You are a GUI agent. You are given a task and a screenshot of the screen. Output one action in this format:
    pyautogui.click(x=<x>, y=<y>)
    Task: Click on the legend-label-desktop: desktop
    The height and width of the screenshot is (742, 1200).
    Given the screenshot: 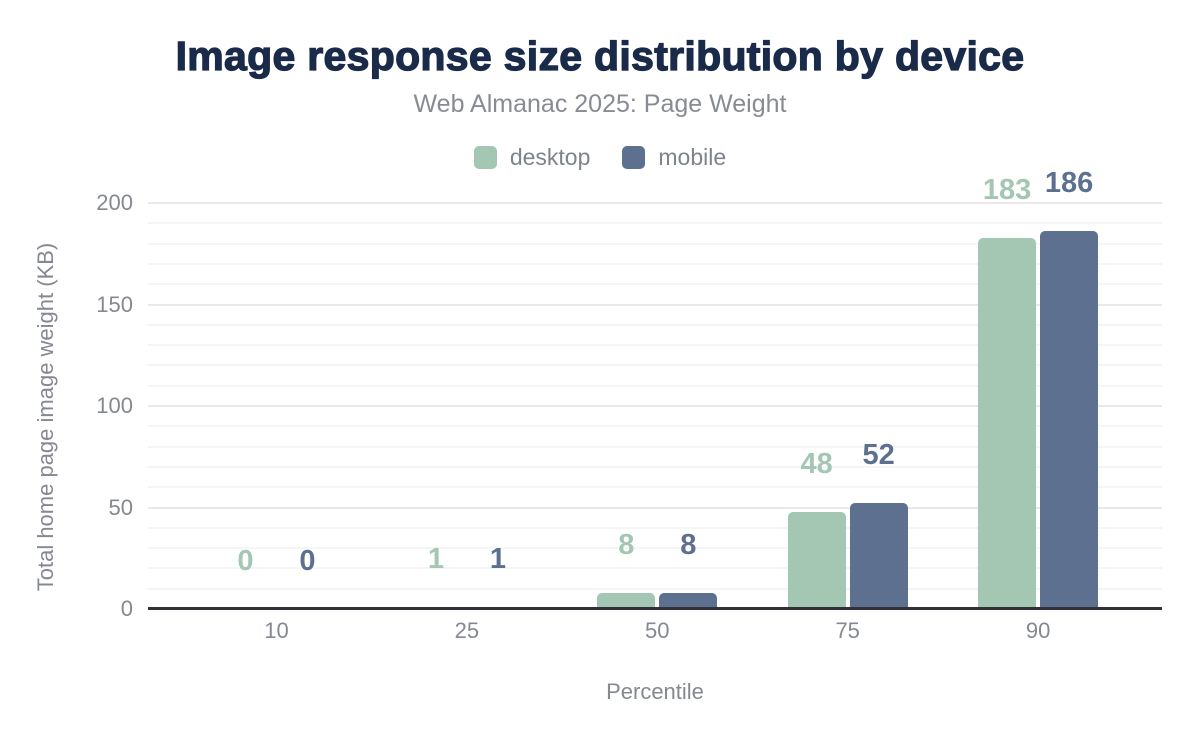 What is the action you would take?
    pyautogui.click(x=550, y=156)
    